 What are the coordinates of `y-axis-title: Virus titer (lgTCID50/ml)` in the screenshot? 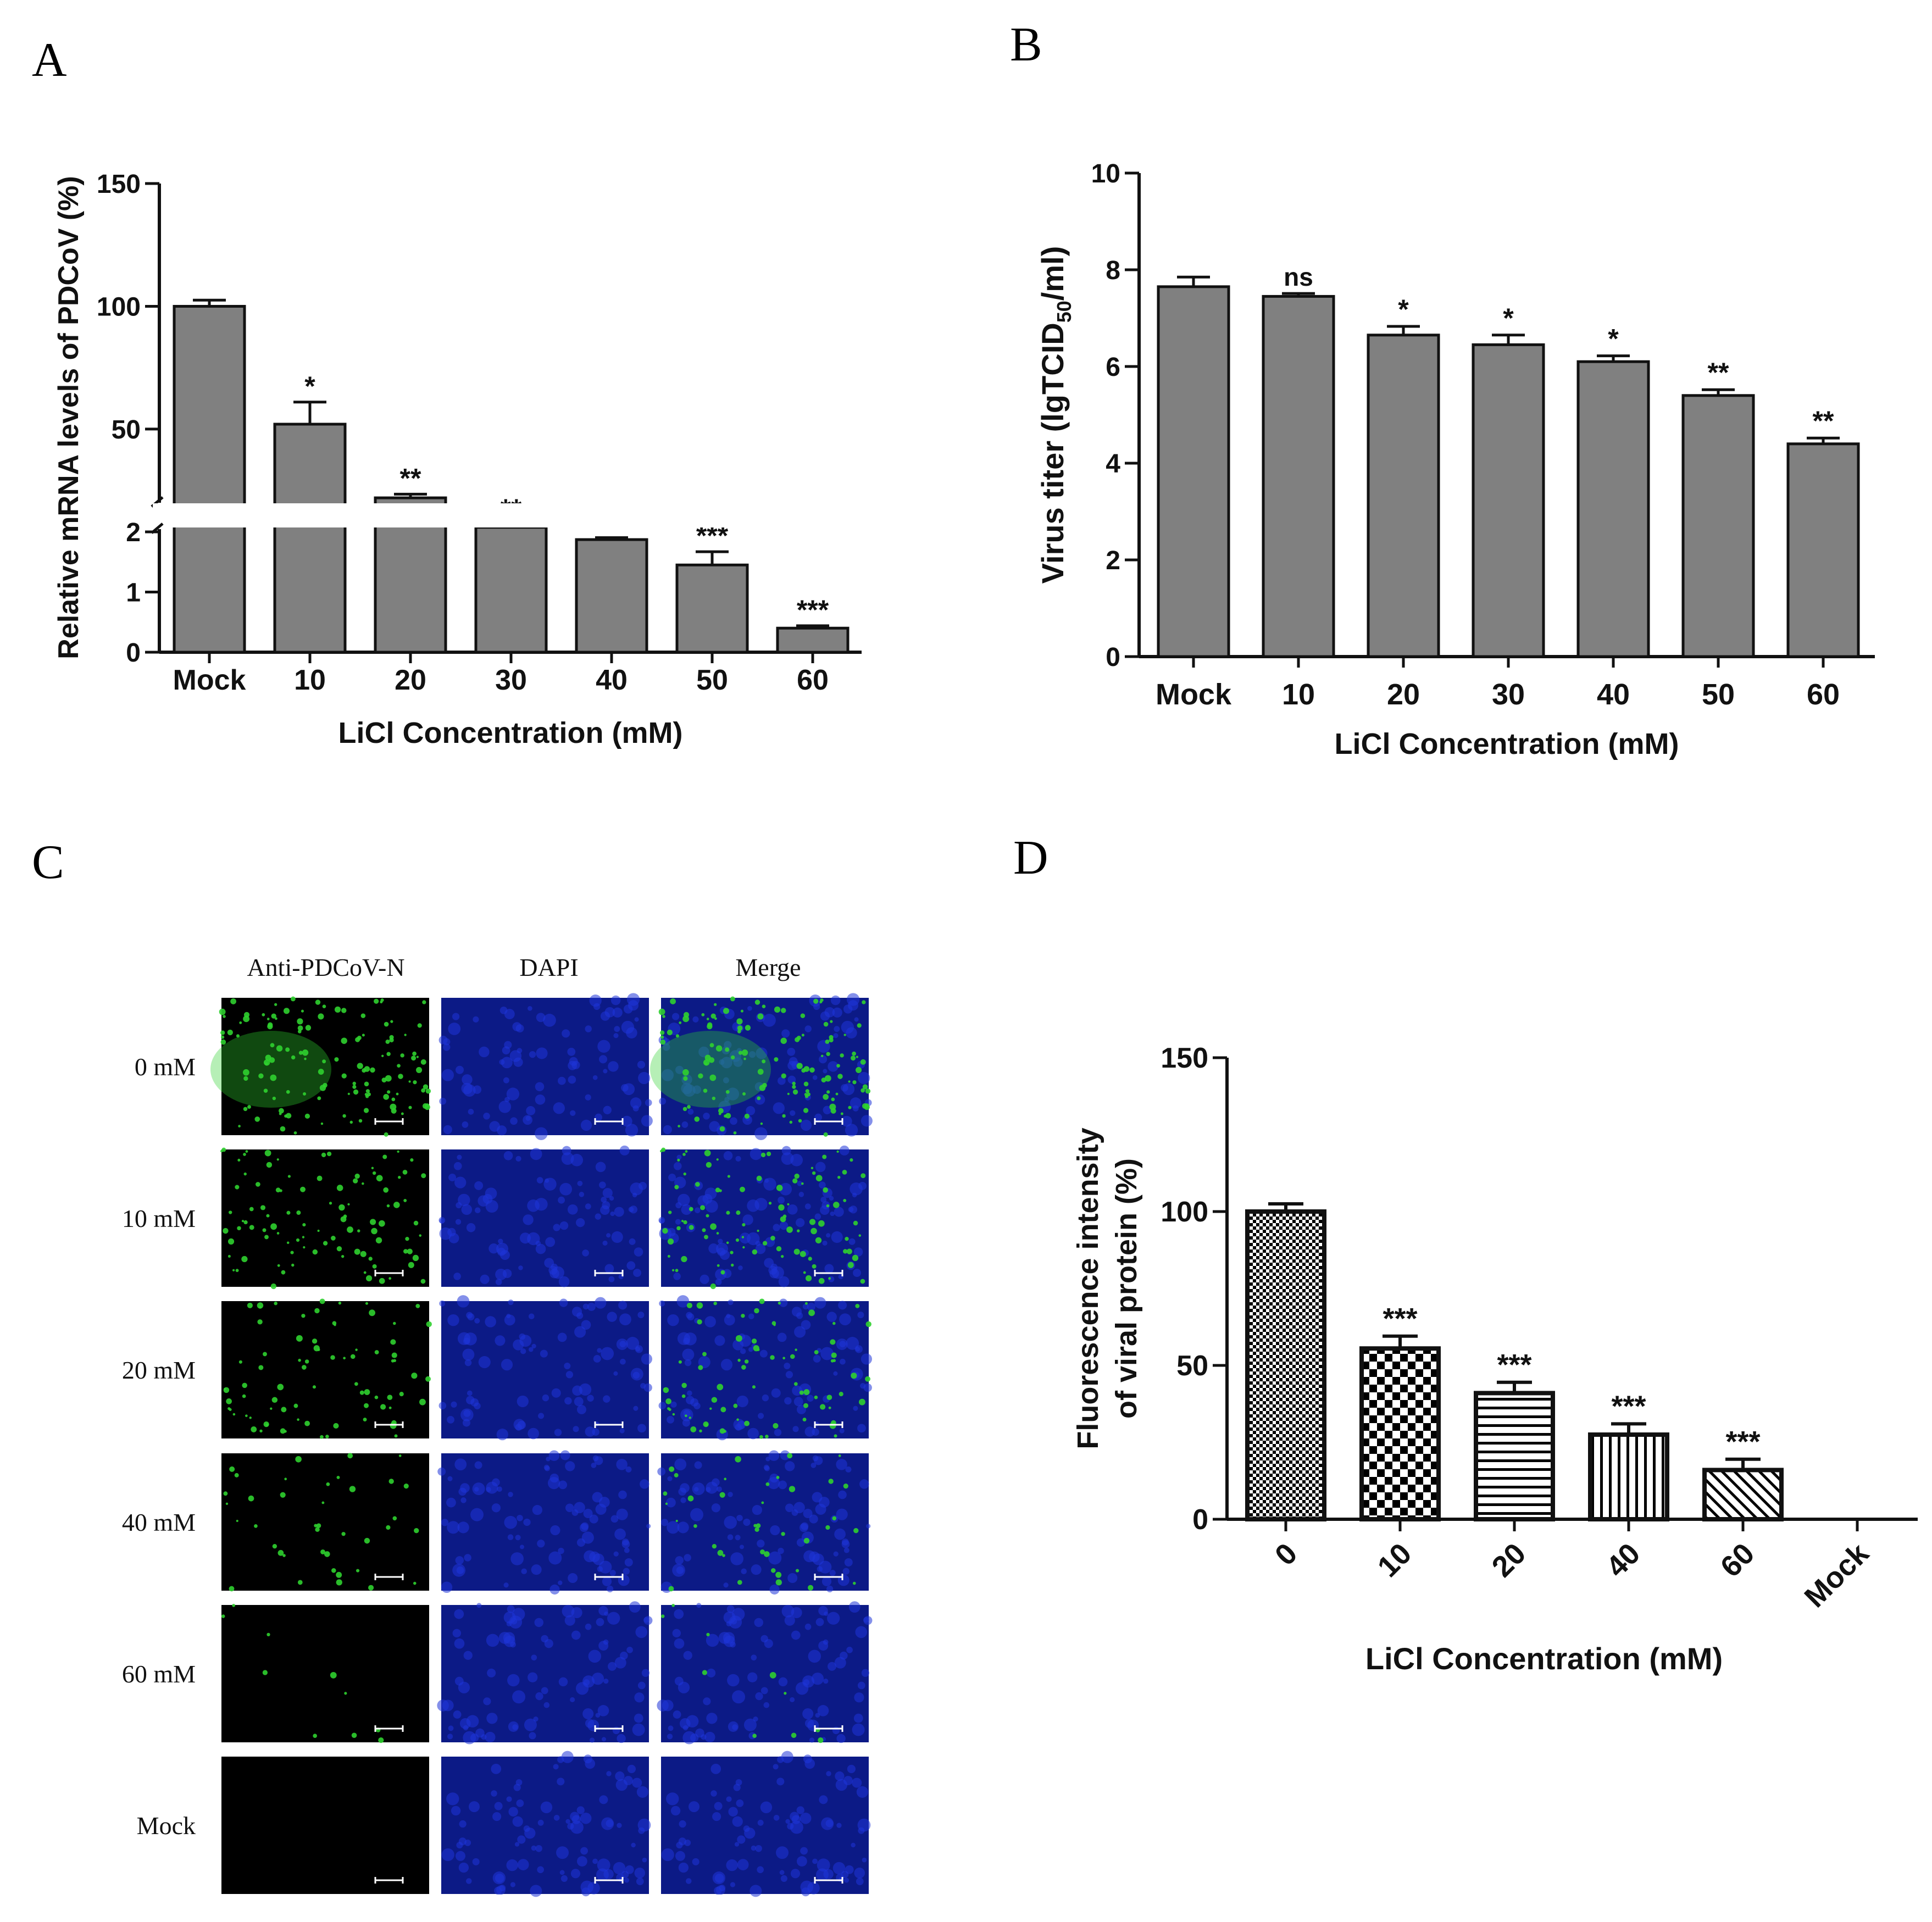 It's located at (1055, 415).